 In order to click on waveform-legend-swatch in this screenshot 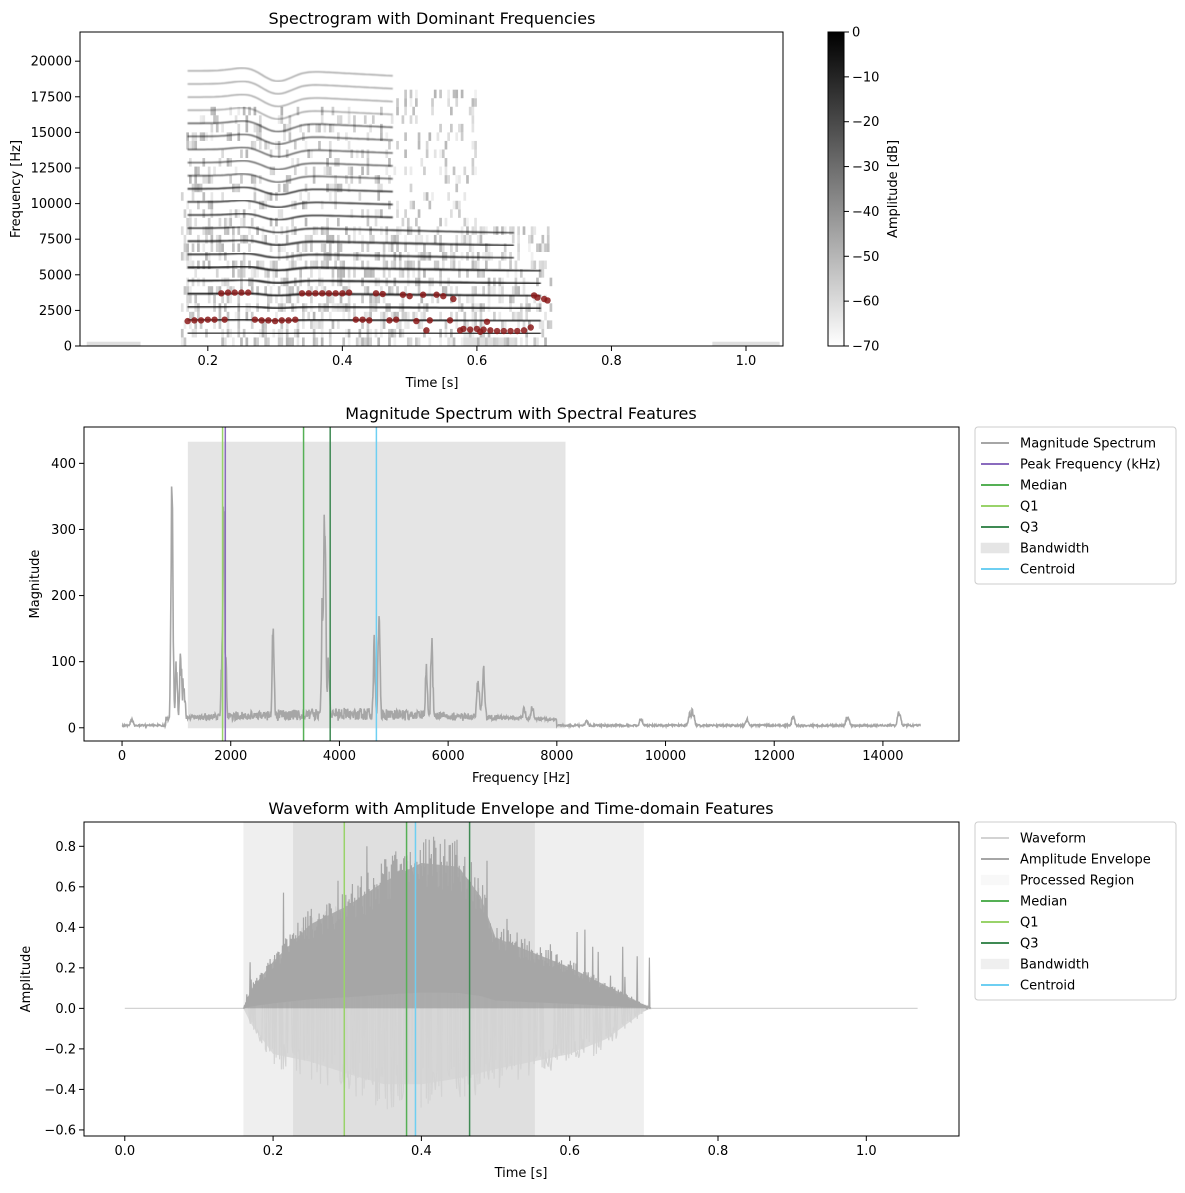, I will do `click(995, 964)`.